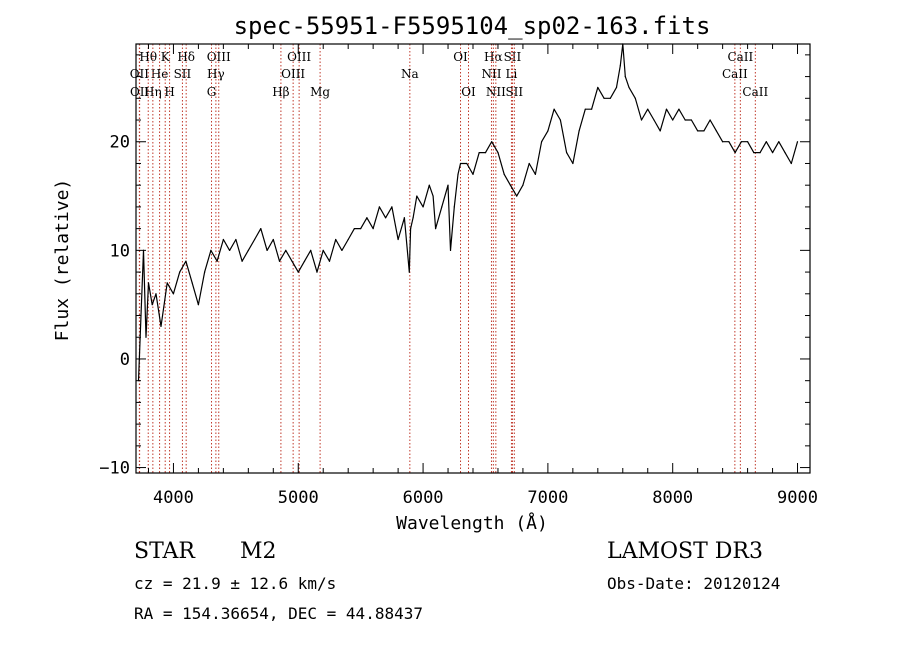 The width and height of the screenshot is (900, 649). Describe the element at coordinates (320, 92) in the screenshot. I see `line-marker-label: Mg` at that location.